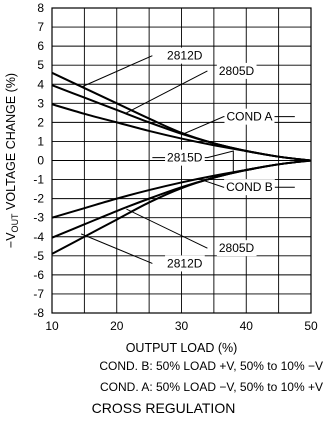  What do you see at coordinates (211, 366) in the screenshot?
I see `note-cond-b: COND. B: 50% LOAD +V, 50% to 10% −V` at bounding box center [211, 366].